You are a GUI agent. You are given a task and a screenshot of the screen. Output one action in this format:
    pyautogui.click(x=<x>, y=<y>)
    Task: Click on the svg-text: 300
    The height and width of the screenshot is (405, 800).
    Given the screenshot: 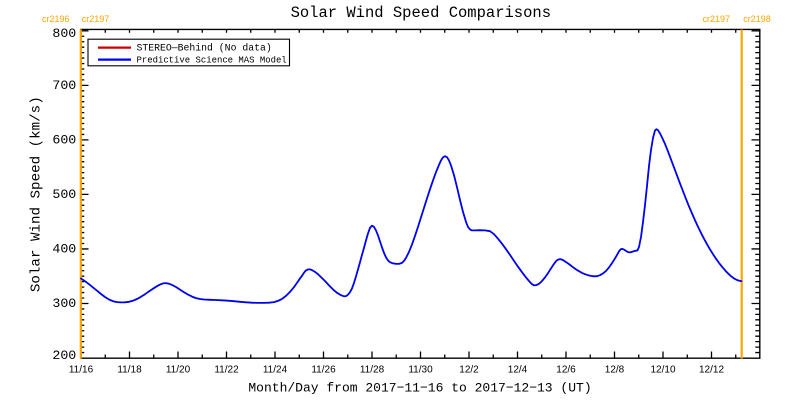 What is the action you would take?
    pyautogui.click(x=64, y=303)
    